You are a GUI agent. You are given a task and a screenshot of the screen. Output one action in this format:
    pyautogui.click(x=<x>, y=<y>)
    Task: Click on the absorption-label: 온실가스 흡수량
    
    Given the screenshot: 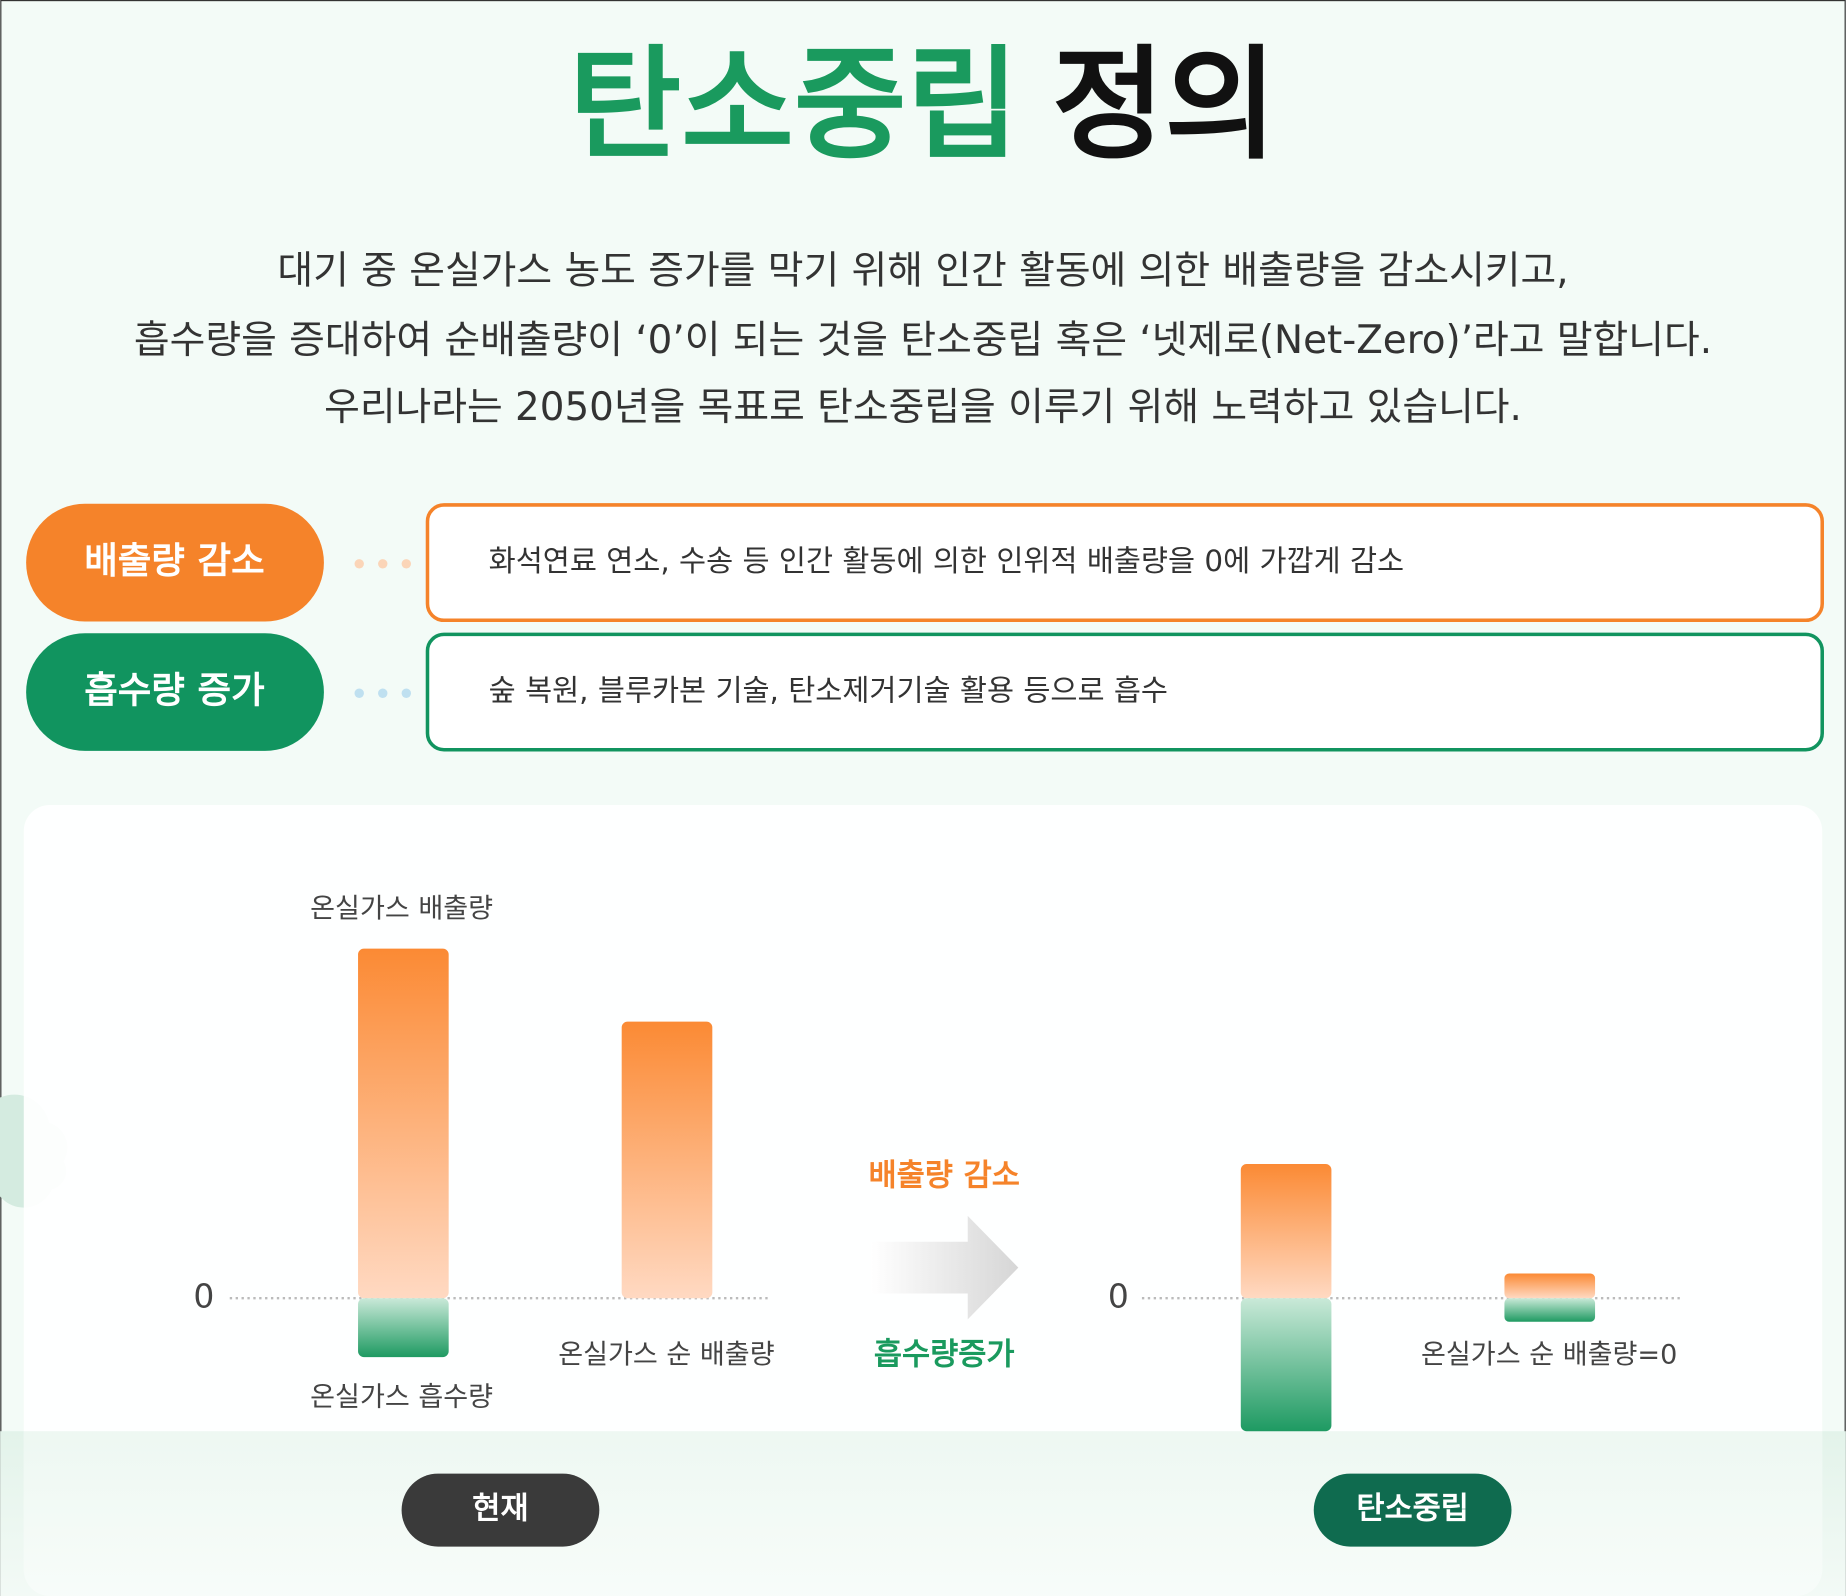 What is the action you would take?
    pyautogui.click(x=401, y=1397)
    